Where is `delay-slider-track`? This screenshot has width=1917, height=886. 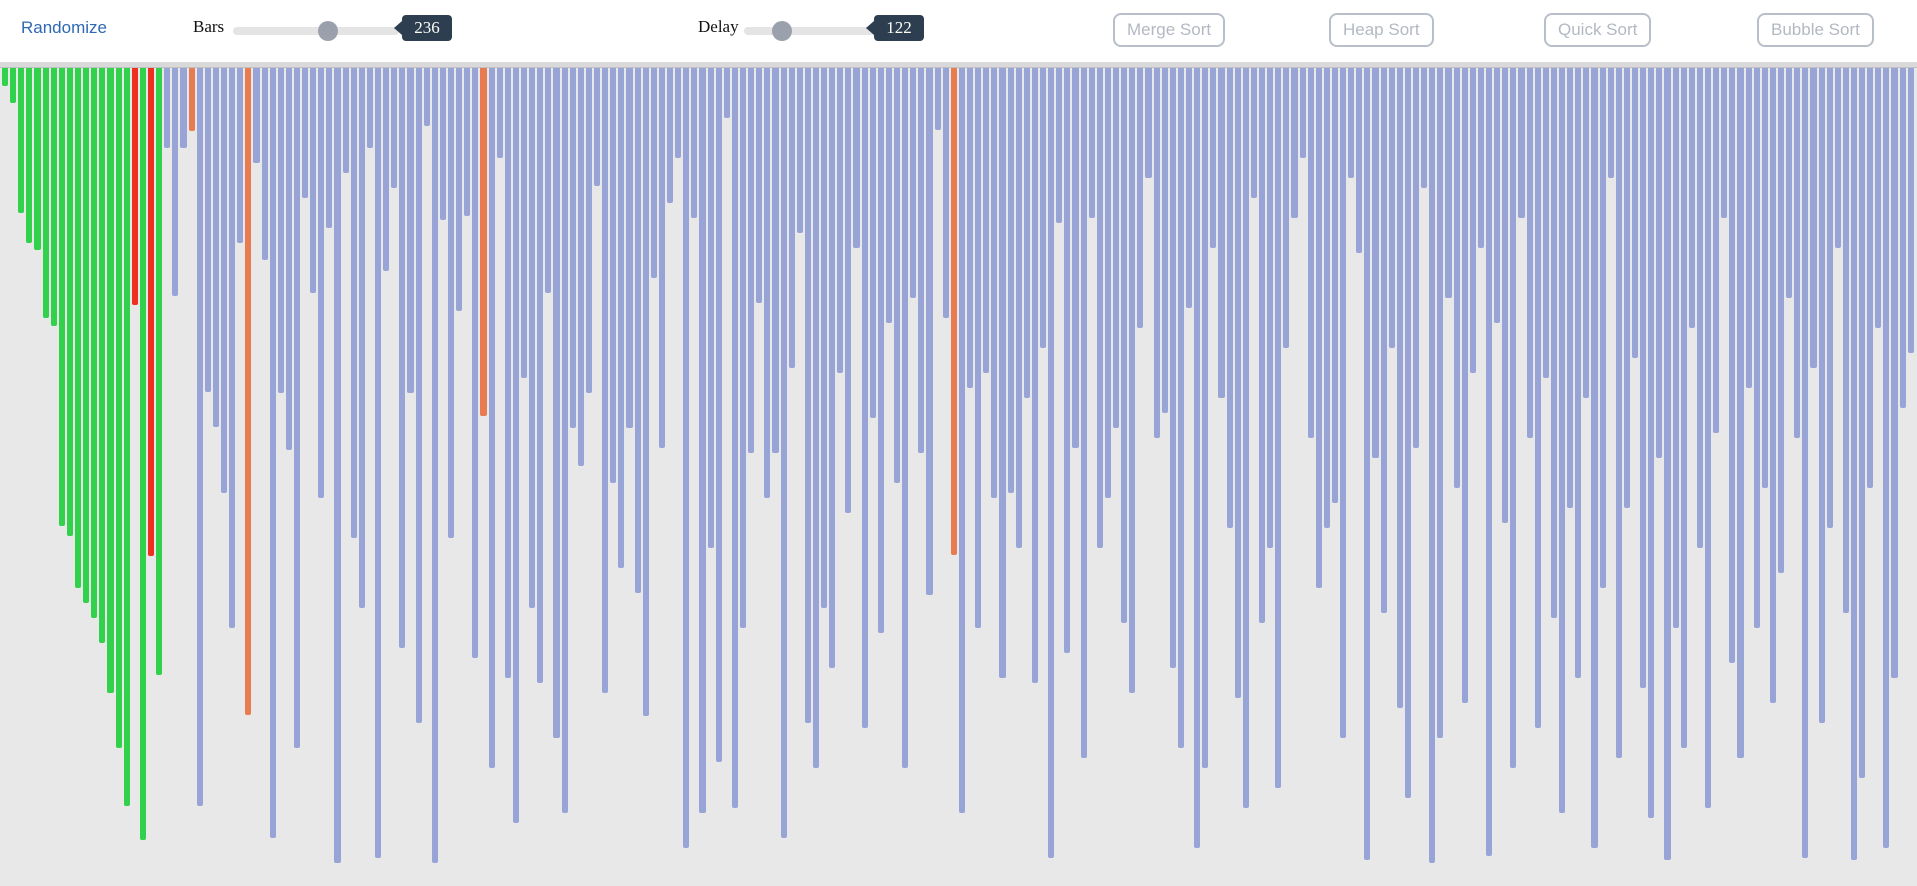
delay-slider-track is located at coordinates (809, 31).